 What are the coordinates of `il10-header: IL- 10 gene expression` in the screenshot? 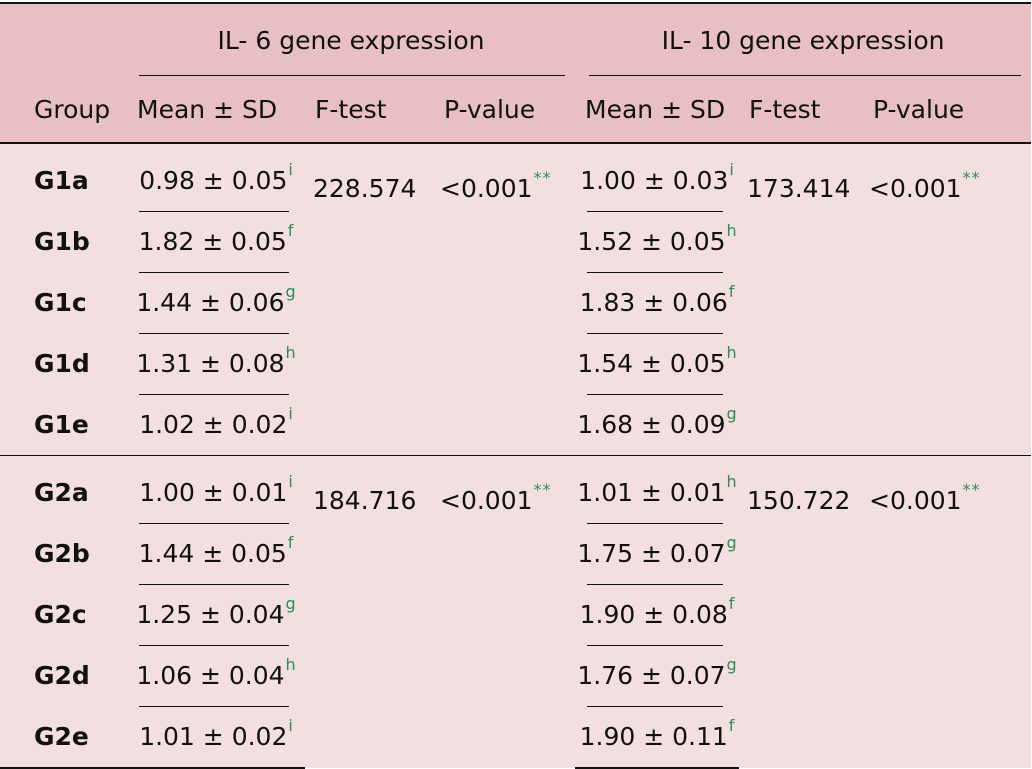 It's located at (803, 39).